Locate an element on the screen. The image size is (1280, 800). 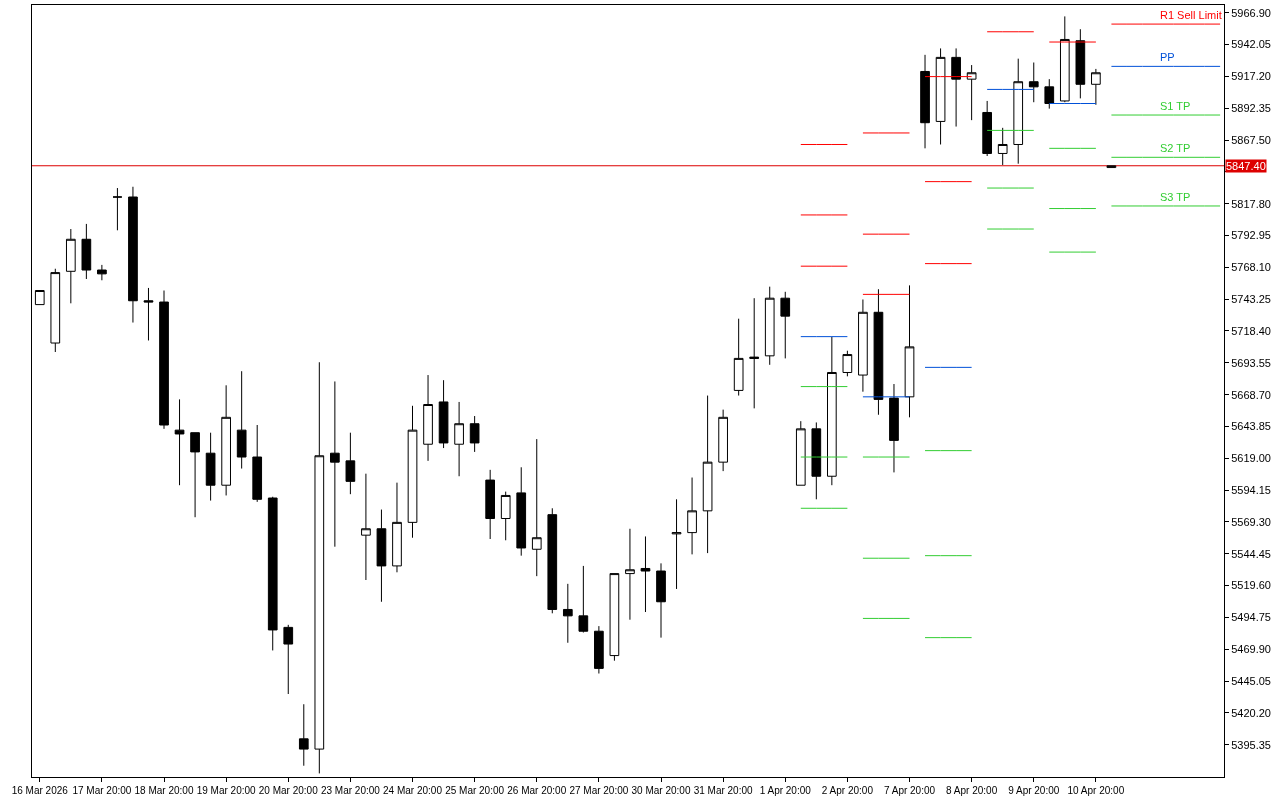
y-tick-label: 5494.75 is located at coordinates (1251, 617).